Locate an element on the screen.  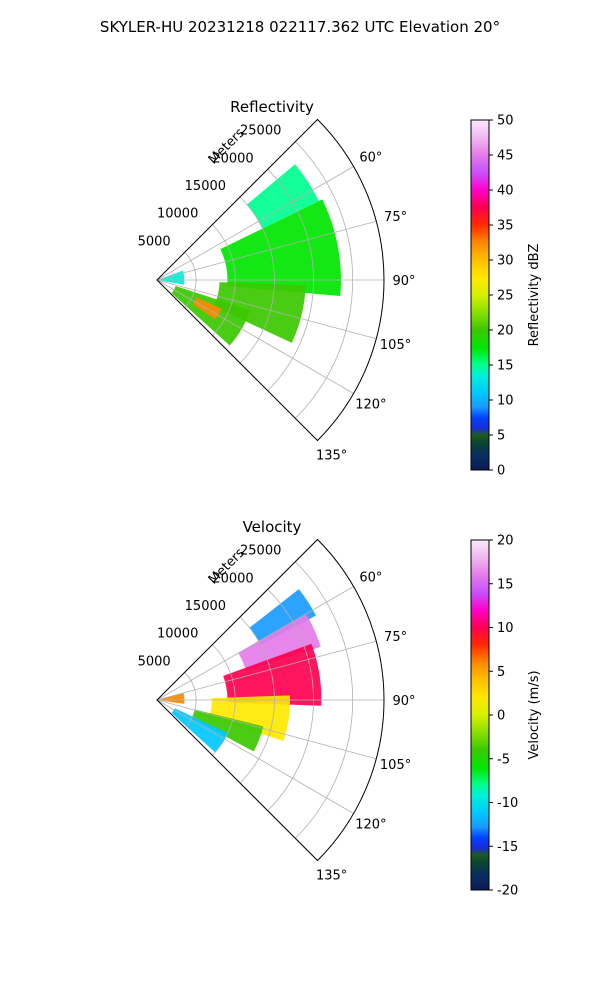
colorbar-tick-label: 45 is located at coordinates (505, 156).